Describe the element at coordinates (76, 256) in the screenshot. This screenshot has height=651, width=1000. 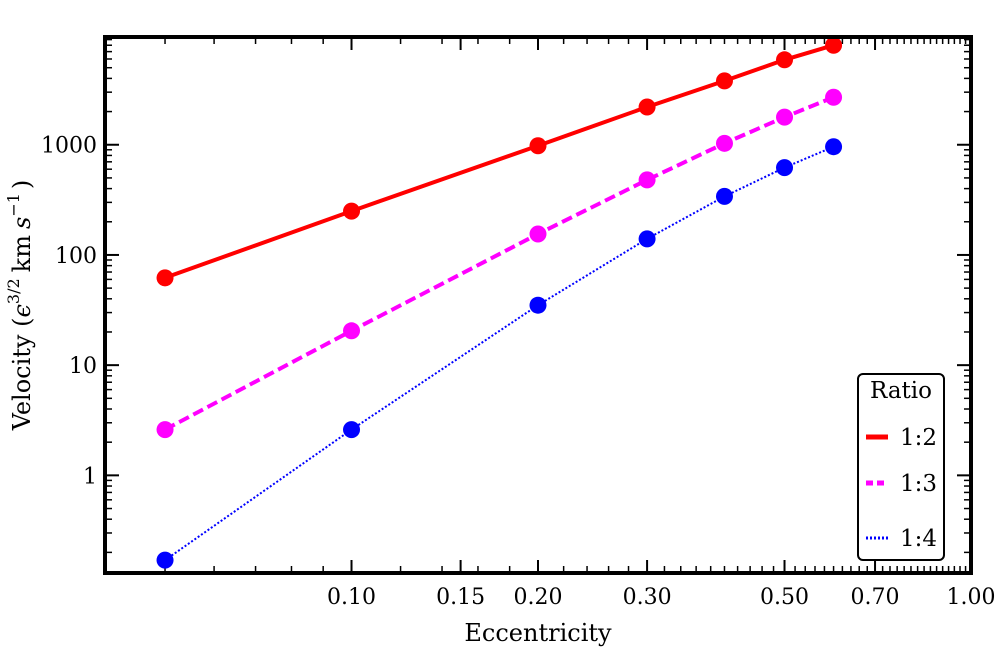
I see `y-tick-label: 100` at that location.